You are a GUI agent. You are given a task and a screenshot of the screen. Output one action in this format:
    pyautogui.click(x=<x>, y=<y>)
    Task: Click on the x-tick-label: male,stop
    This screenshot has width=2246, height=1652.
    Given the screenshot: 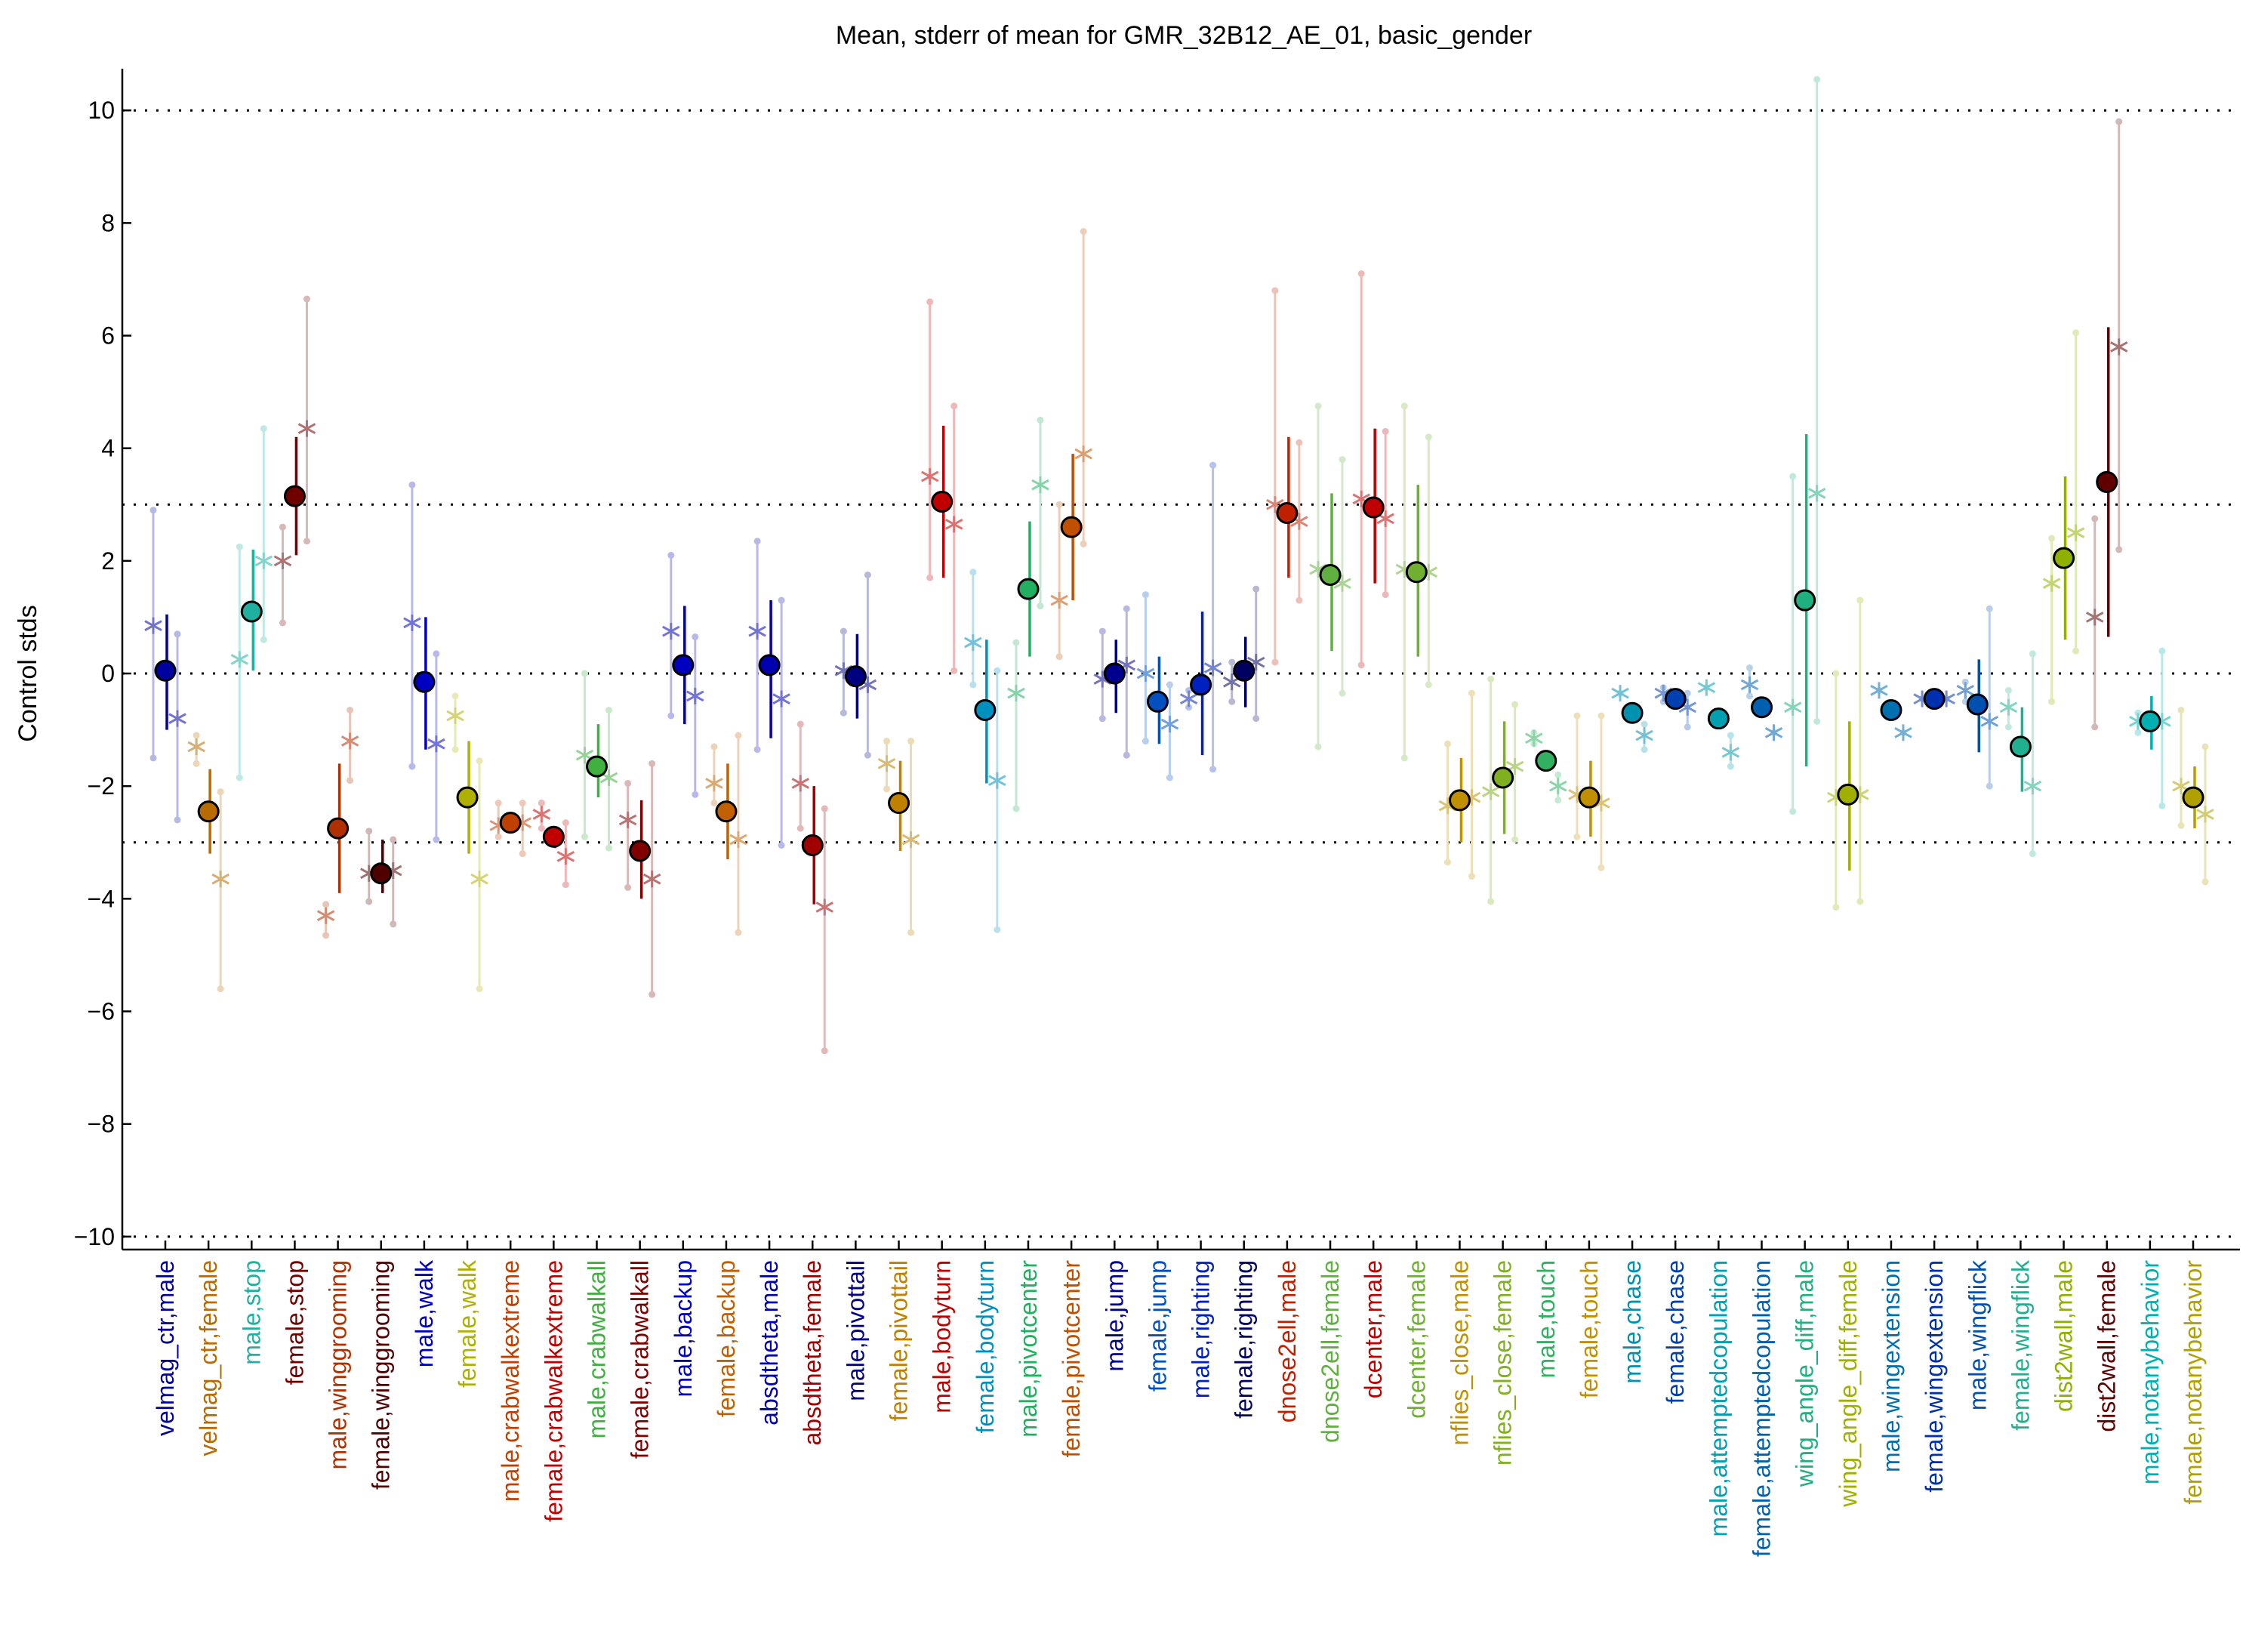 What is the action you would take?
    pyautogui.click(x=252, y=1313)
    